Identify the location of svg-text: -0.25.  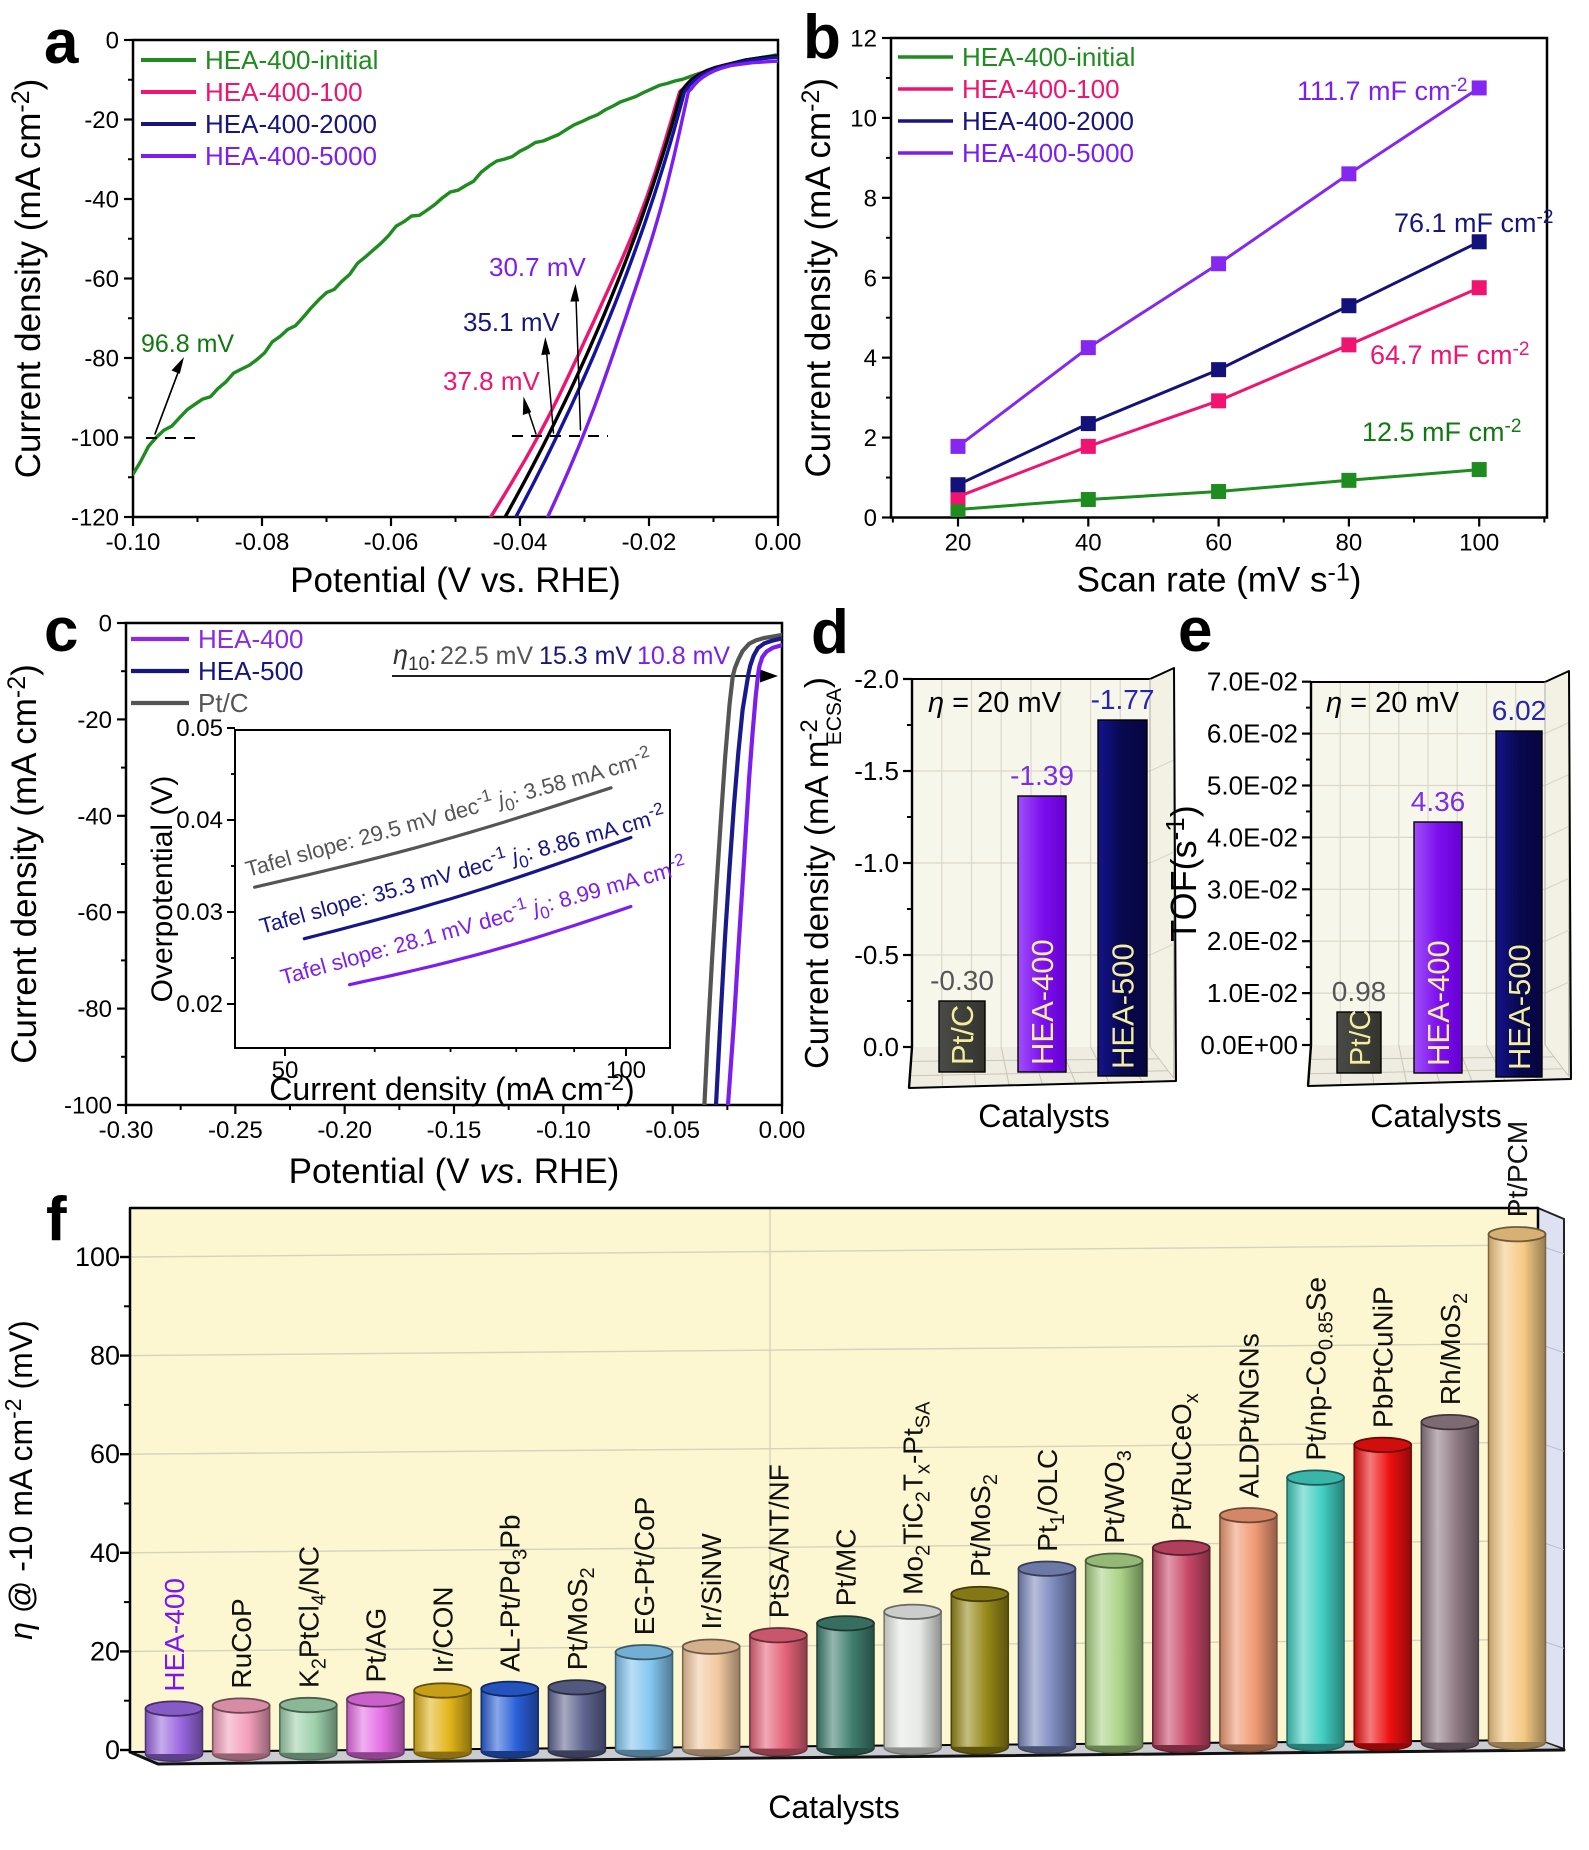
(235, 1130).